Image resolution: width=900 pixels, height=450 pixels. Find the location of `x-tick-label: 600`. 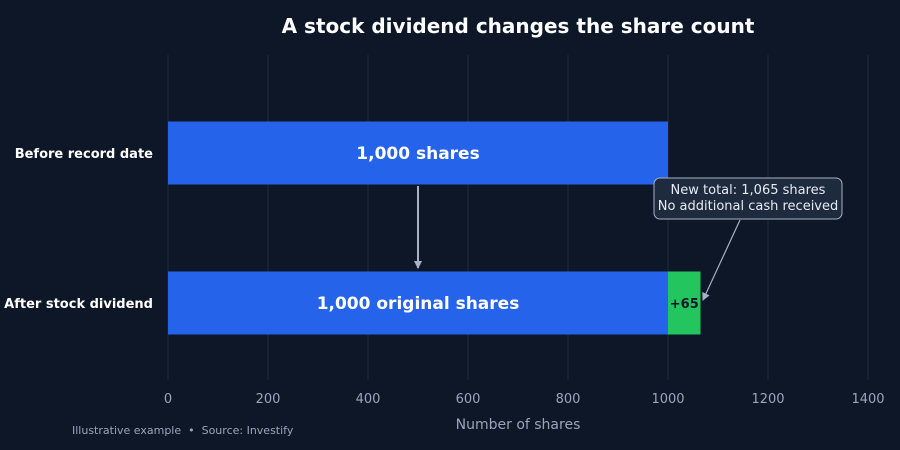

x-tick-label: 600 is located at coordinates (468, 399).